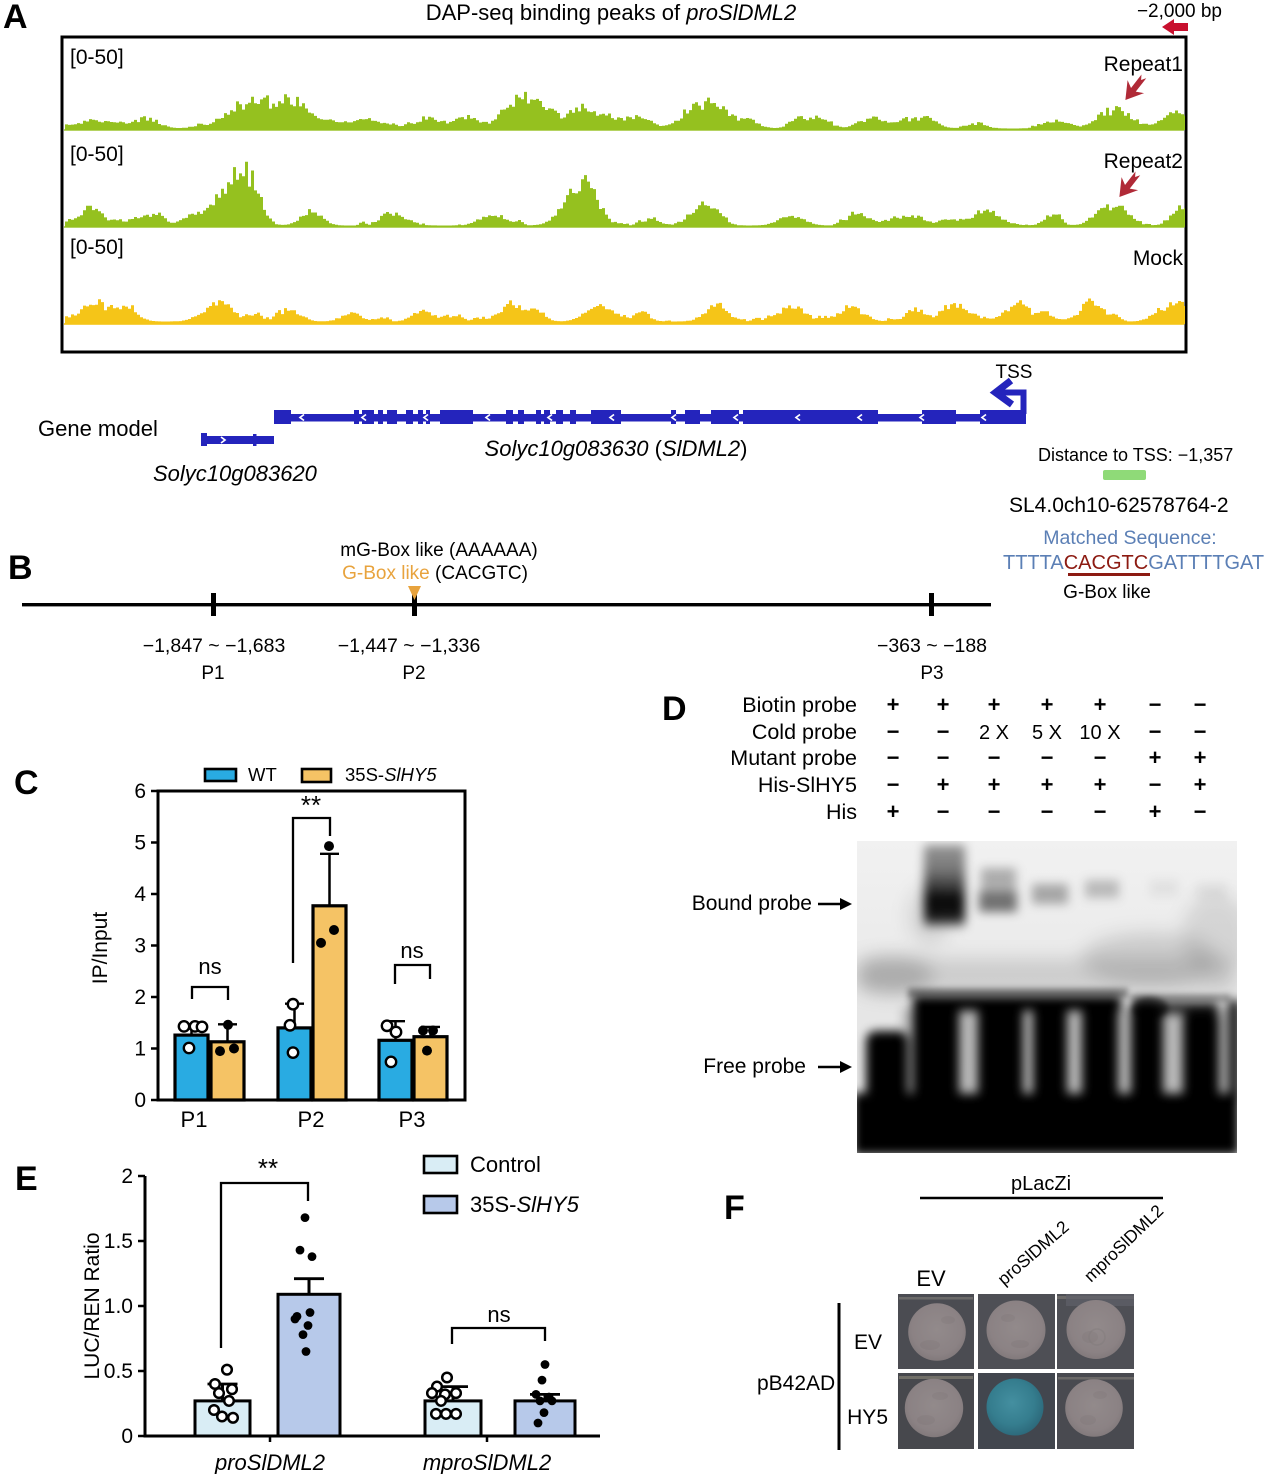  Describe the element at coordinates (734, 1208) in the screenshot. I see `svg-text: F` at that location.